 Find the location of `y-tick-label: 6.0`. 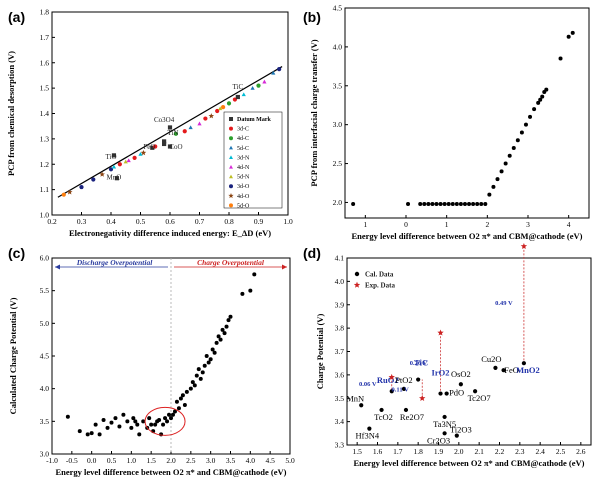

y-tick-label: 6.0 is located at coordinates (45, 258).